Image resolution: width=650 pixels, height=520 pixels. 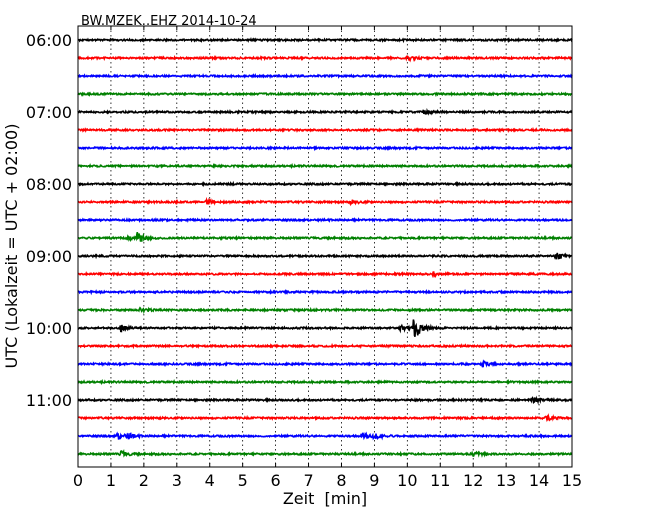 I want to click on y-axis: 06:00 07:00 08:00 09:00 10:00 11:00, so click(x=54, y=220).